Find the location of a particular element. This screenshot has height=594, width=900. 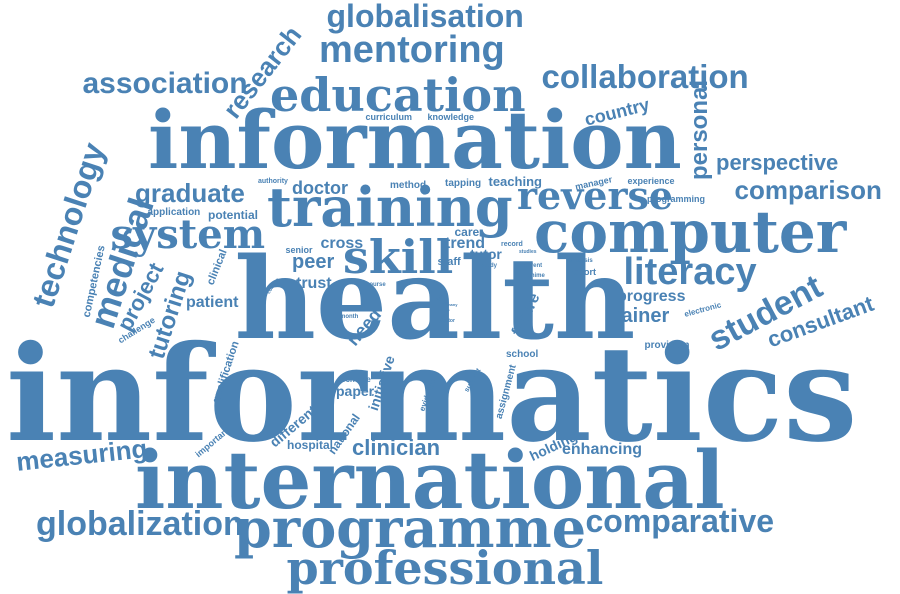

word-authority: authority is located at coordinates (273, 181).